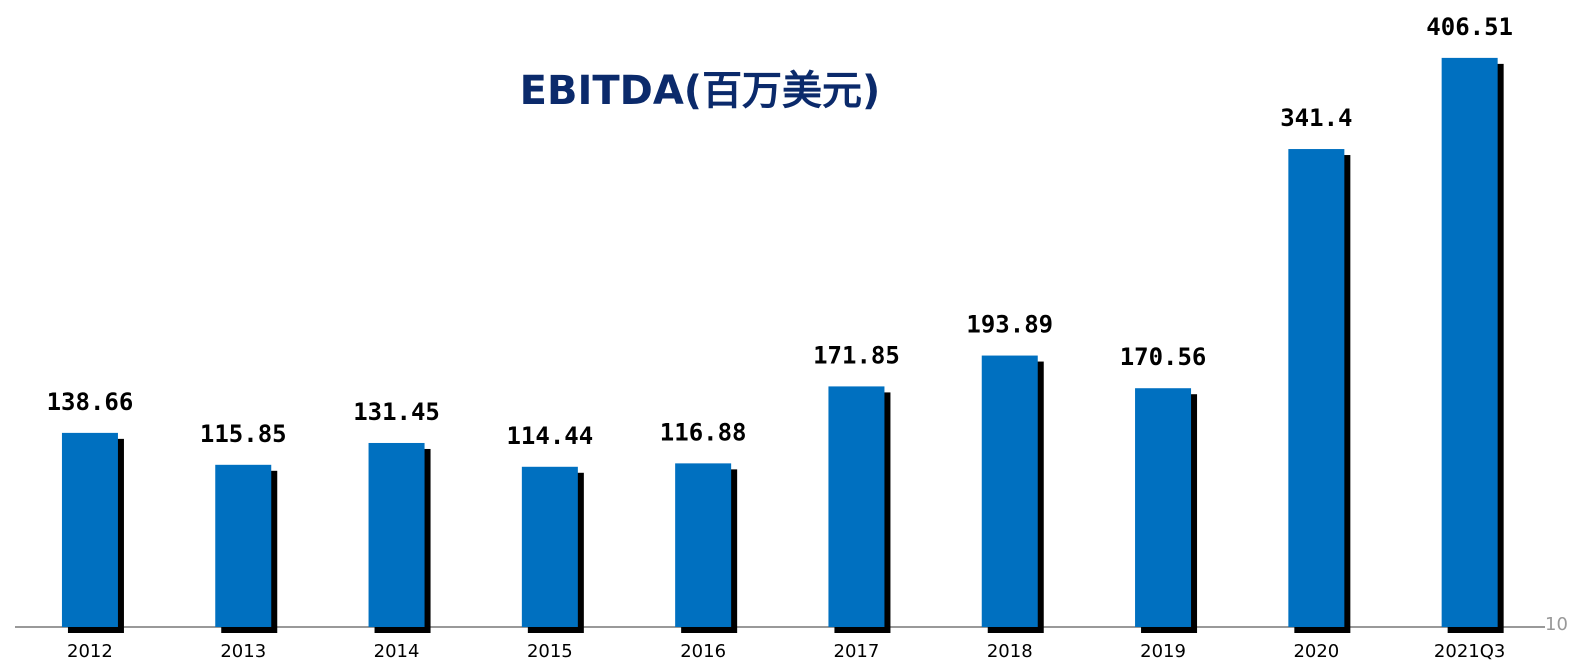 The width and height of the screenshot is (1578, 666). I want to click on page-number: 10, so click(1556, 624).